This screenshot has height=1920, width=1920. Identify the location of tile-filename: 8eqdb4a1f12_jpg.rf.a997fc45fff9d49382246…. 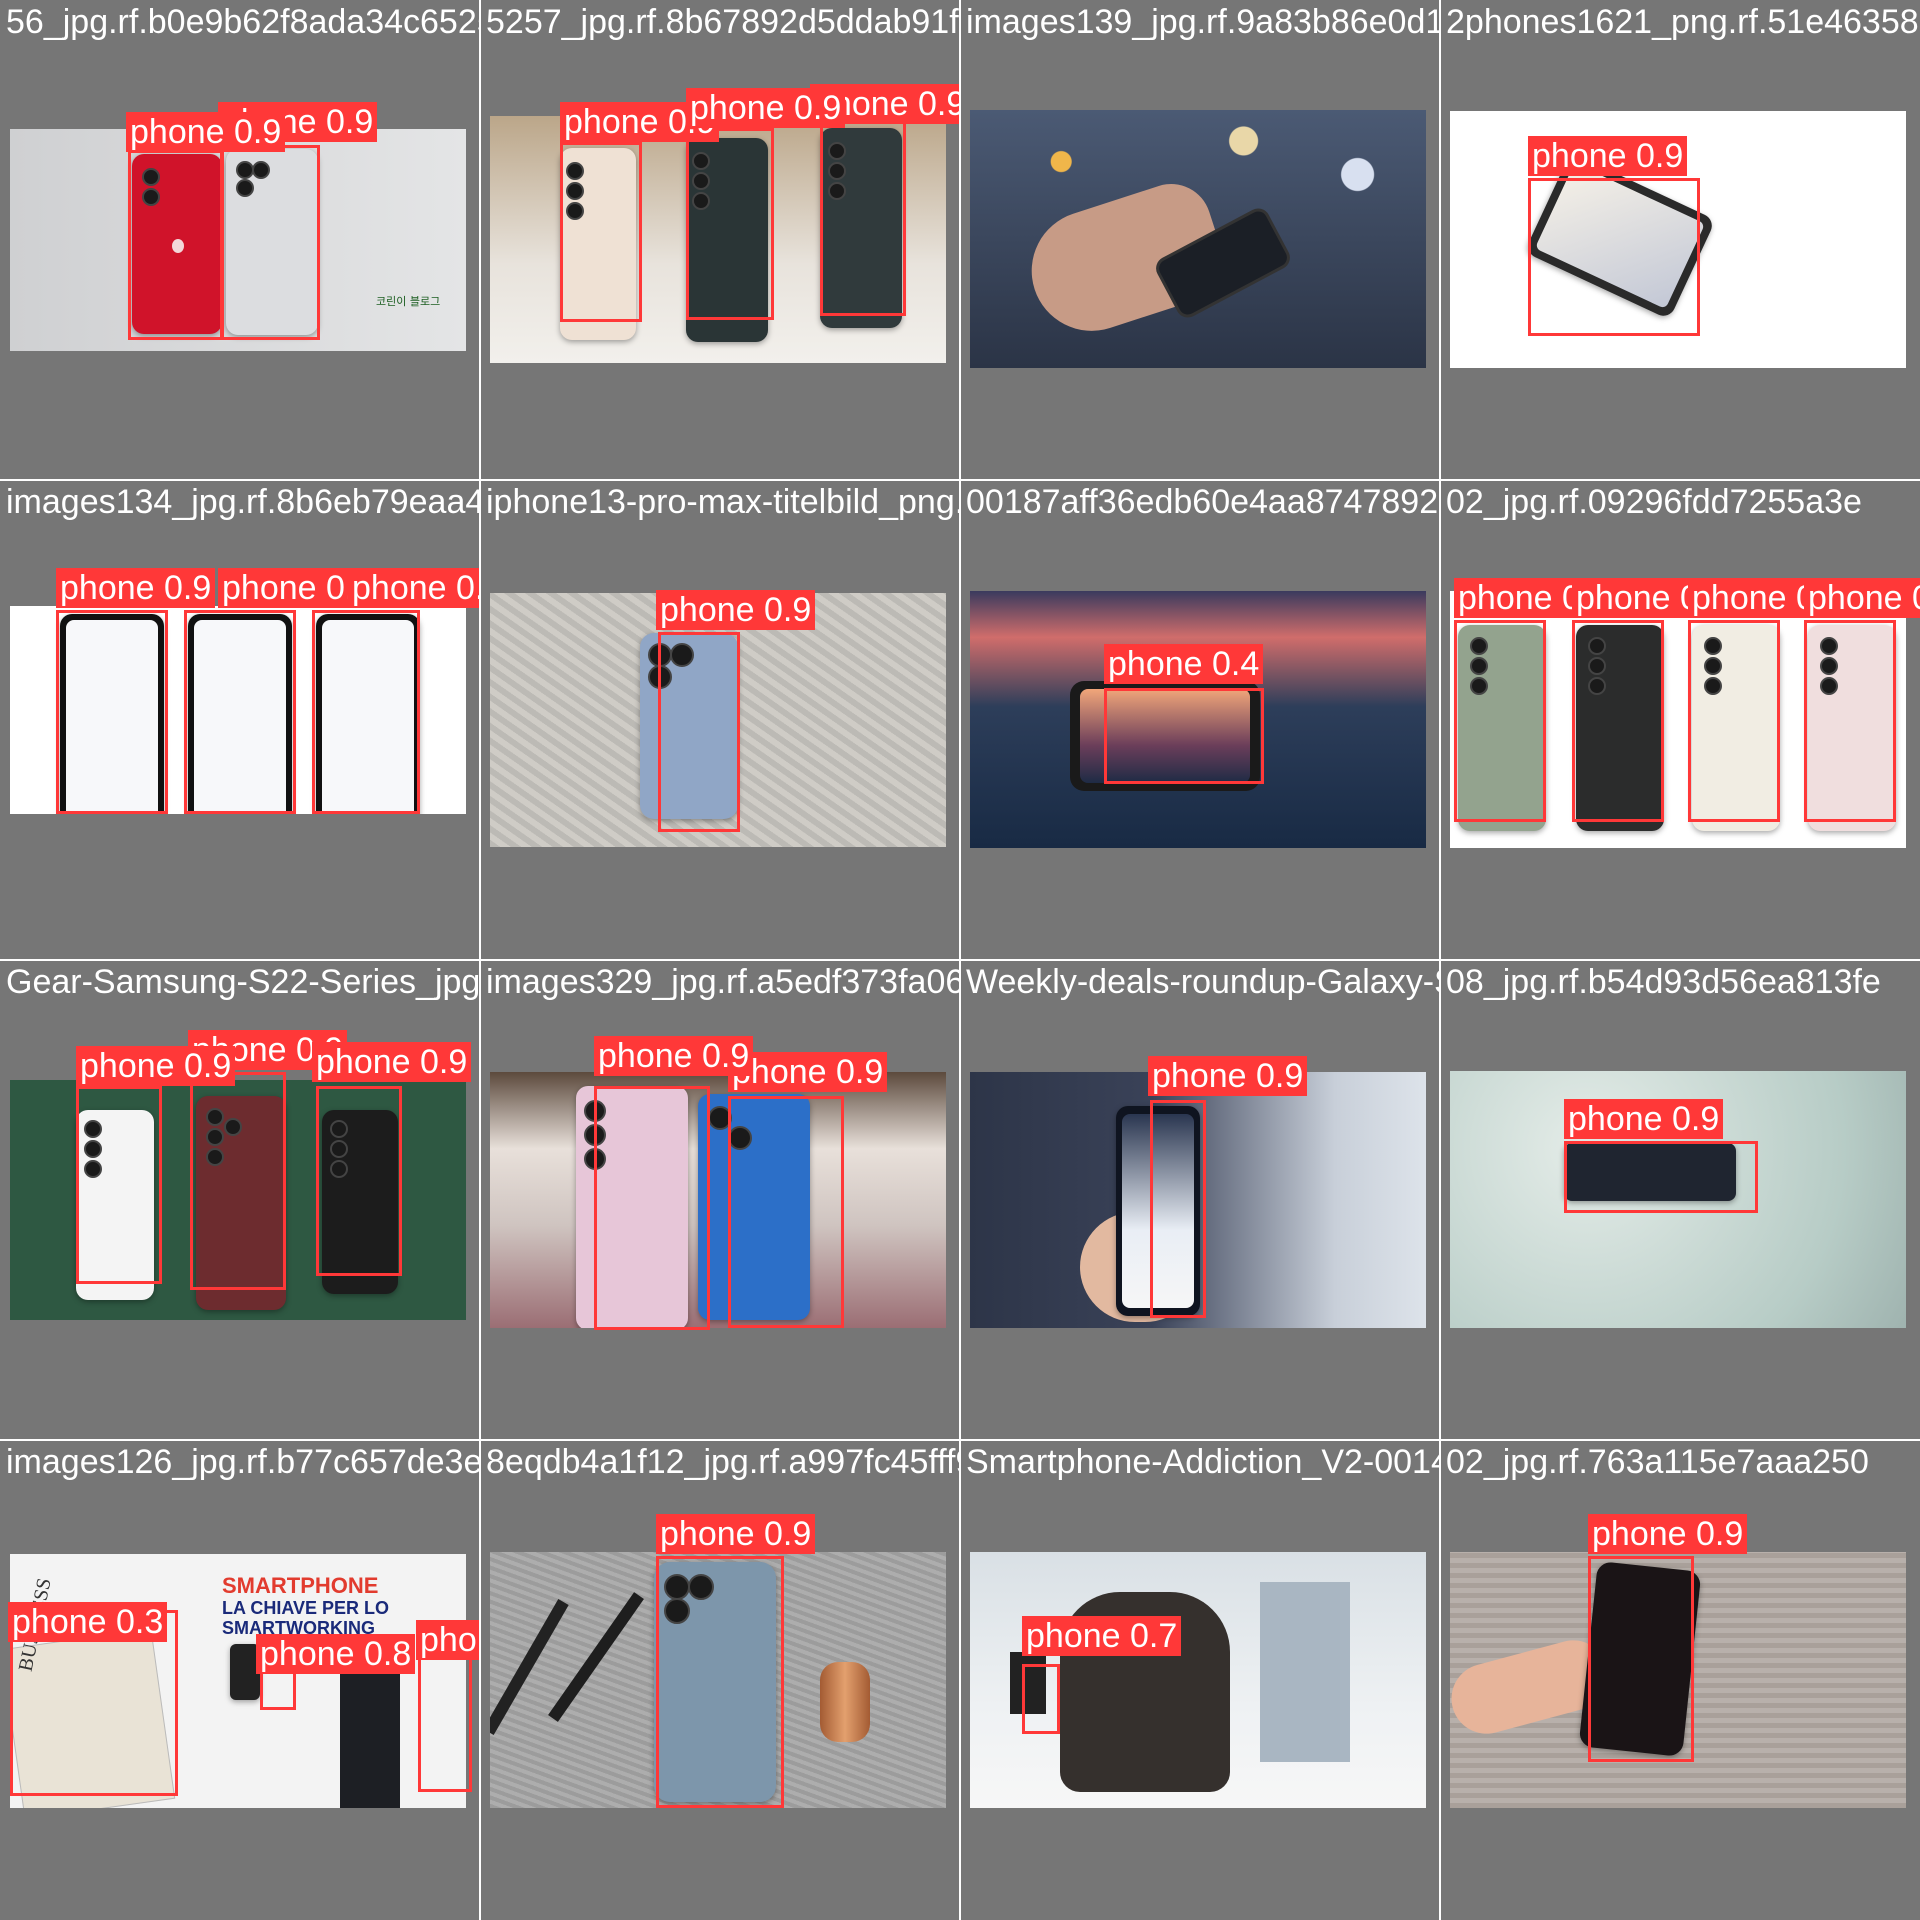
(723, 1462).